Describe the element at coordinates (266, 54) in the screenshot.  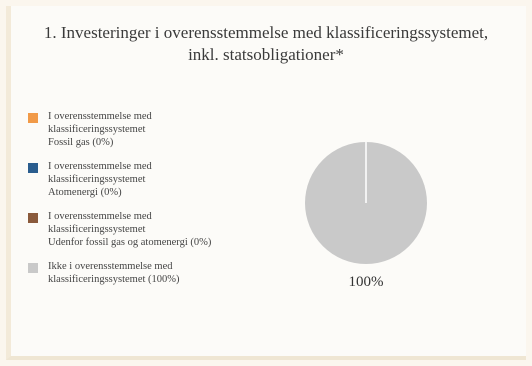
I see `chart-title-line-2: inkl. statsobligationer*` at that location.